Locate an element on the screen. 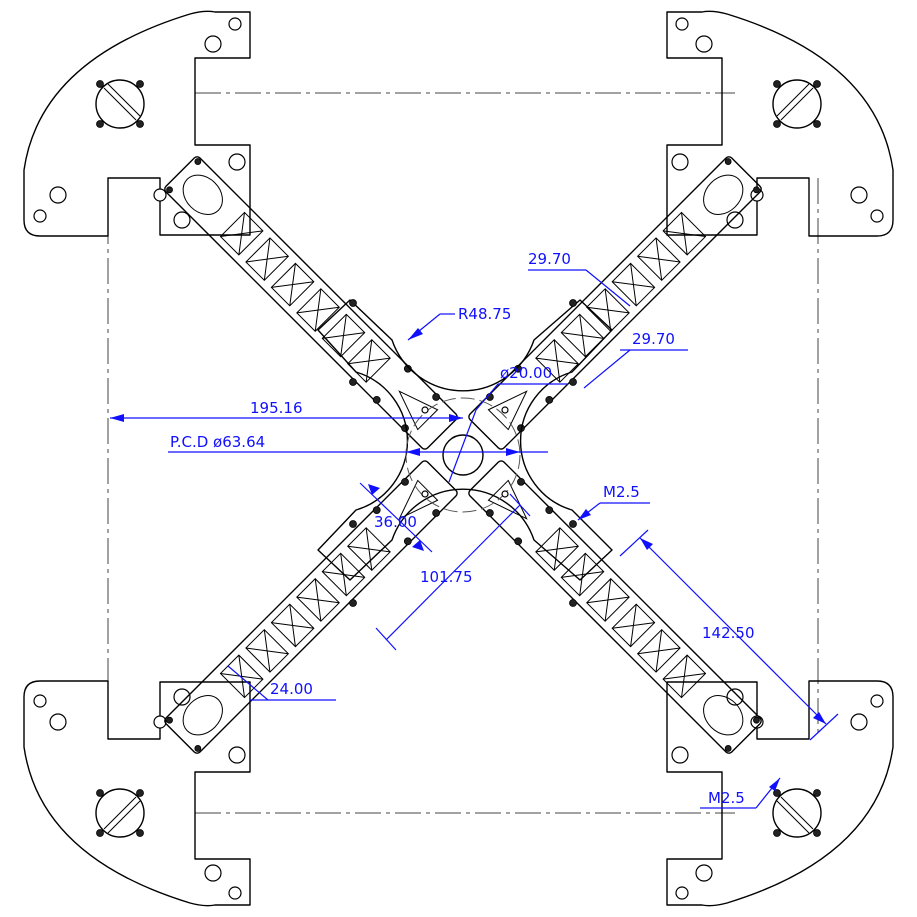 Image resolution: width=917 pixels, height=917 pixels. dimension-thread-lower: M2.5 is located at coordinates (740, 793).